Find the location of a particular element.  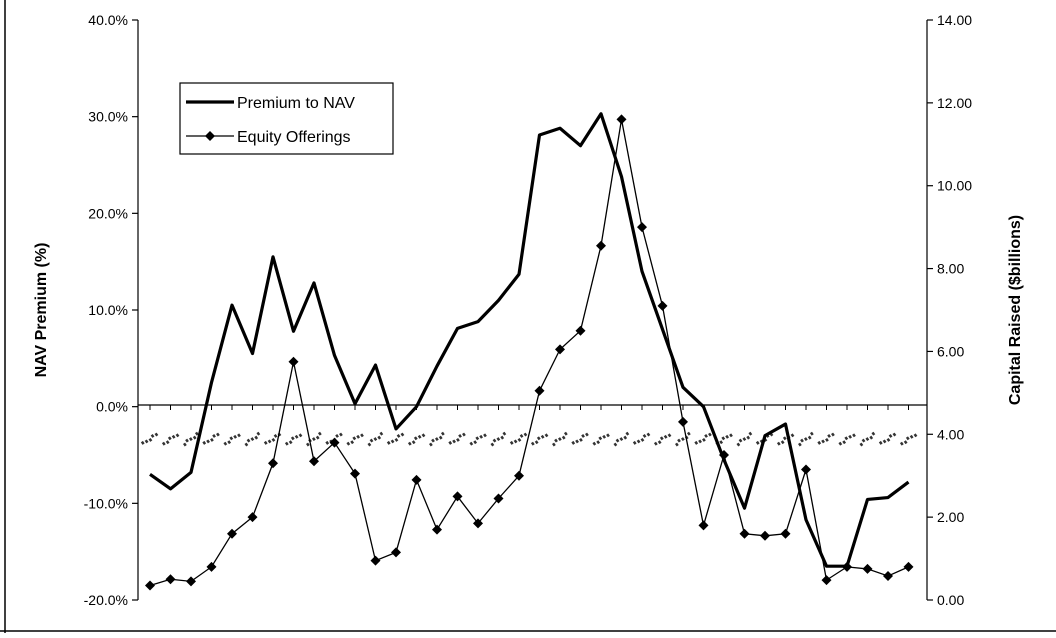

right-tick-label: 14.00 is located at coordinates (954, 20).